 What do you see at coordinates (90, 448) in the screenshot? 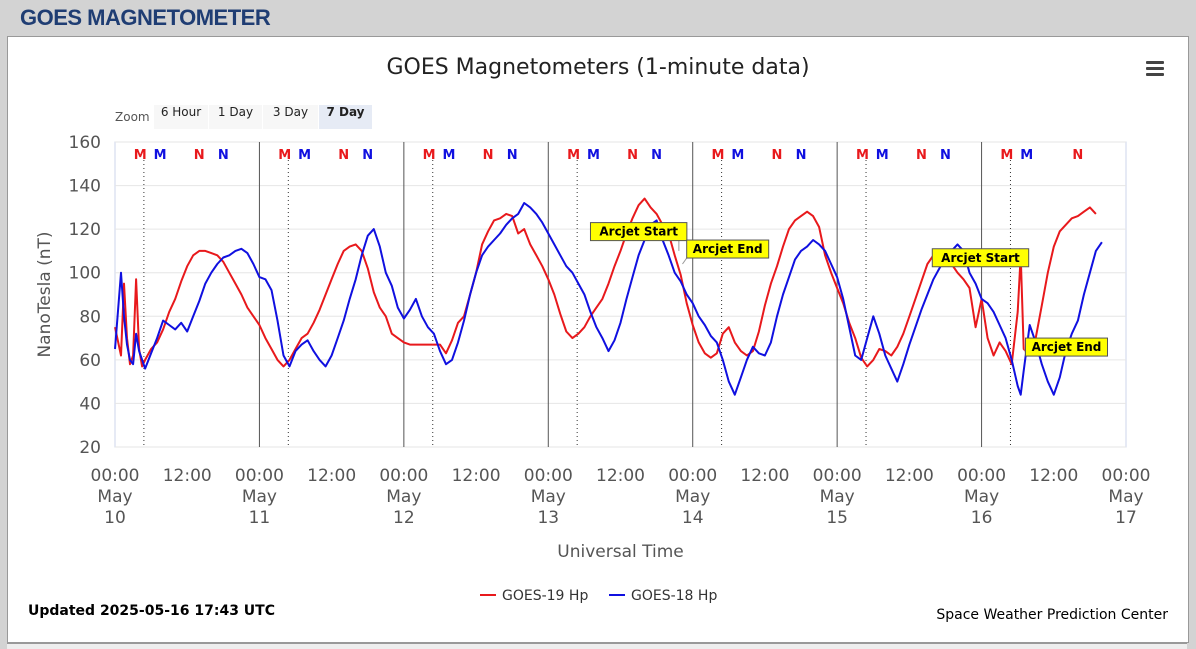
I see `y-tick-label: 20` at bounding box center [90, 448].